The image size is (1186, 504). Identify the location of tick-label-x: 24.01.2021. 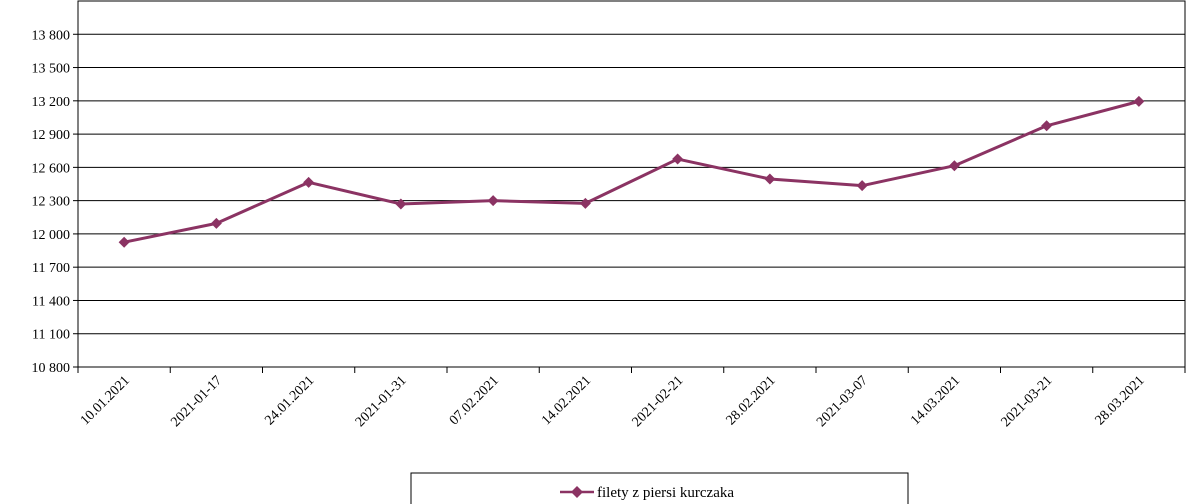
(289, 400).